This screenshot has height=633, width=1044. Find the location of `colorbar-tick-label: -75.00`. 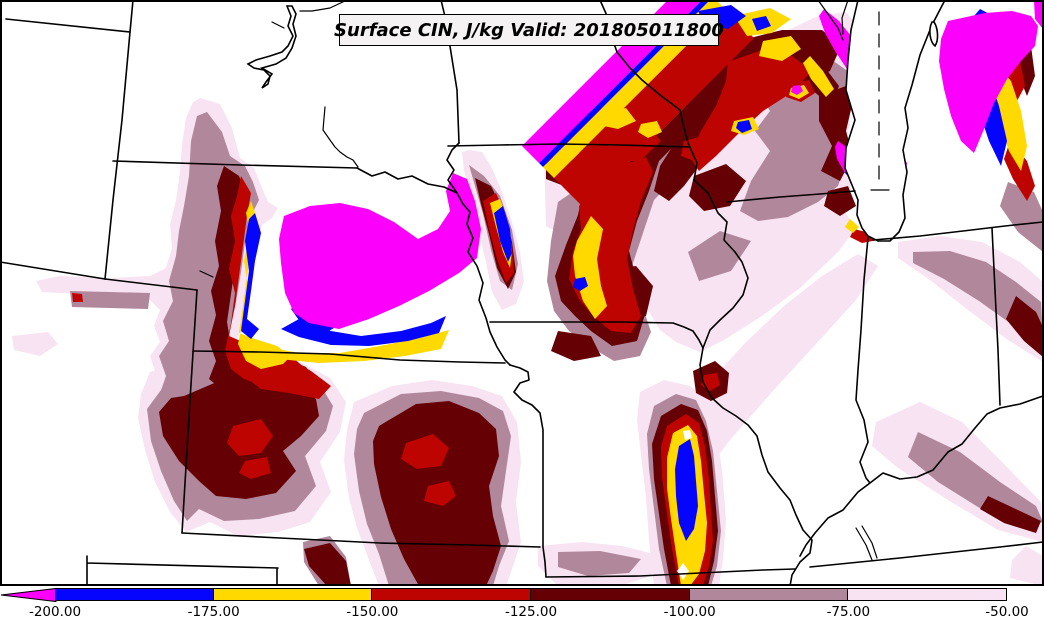

colorbar-tick-label: -75.00 is located at coordinates (848, 612).